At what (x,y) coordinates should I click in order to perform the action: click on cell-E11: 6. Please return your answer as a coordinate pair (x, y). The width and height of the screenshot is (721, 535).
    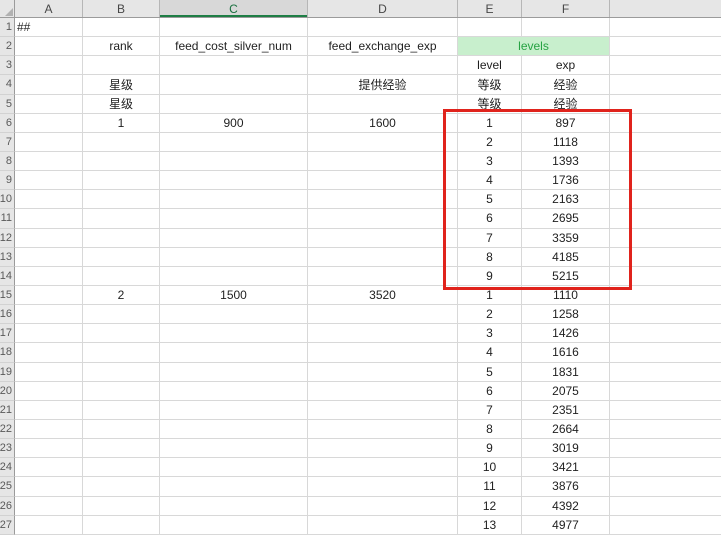
    Looking at the image, I should click on (490, 219).